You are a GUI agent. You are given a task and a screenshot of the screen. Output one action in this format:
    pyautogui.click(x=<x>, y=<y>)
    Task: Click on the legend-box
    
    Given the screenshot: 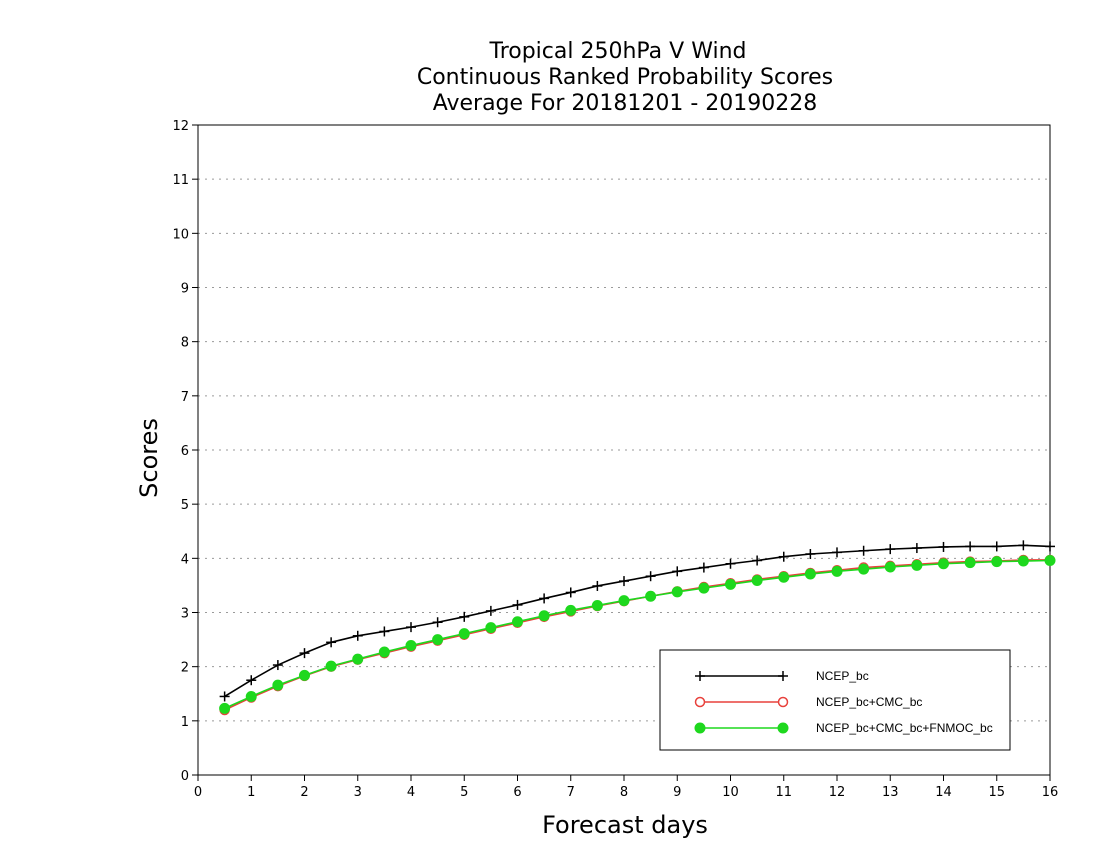 What is the action you would take?
    pyautogui.click(x=835, y=700)
    